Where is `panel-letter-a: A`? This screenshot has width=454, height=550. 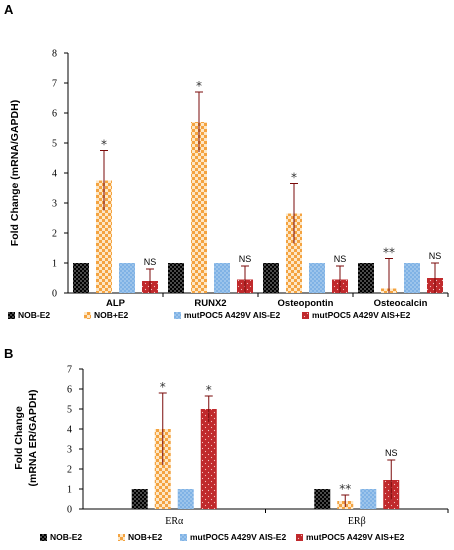 panel-letter-a: A is located at coordinates (9, 9).